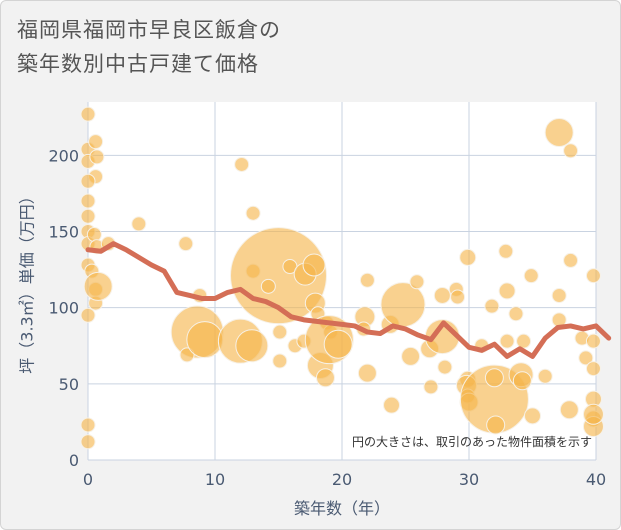  I want to click on x-tick-label: 40, so click(596, 479).